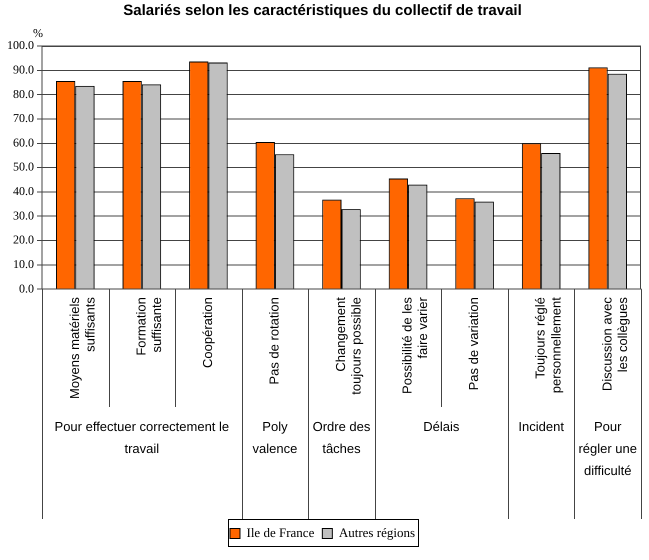 The width and height of the screenshot is (649, 560). What do you see at coordinates (23, 239) in the screenshot?
I see `y-tick-label: 20.0` at bounding box center [23, 239].